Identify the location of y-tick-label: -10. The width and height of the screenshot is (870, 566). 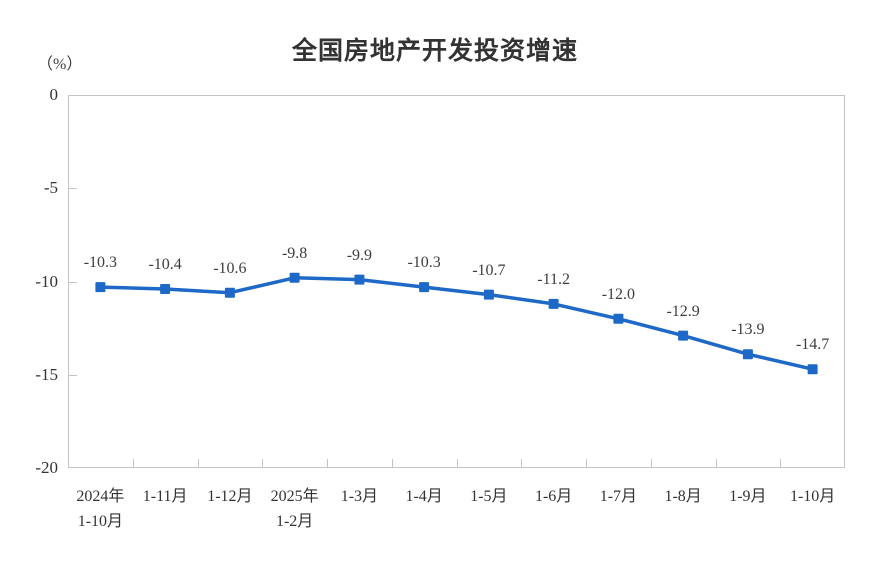
(46, 281).